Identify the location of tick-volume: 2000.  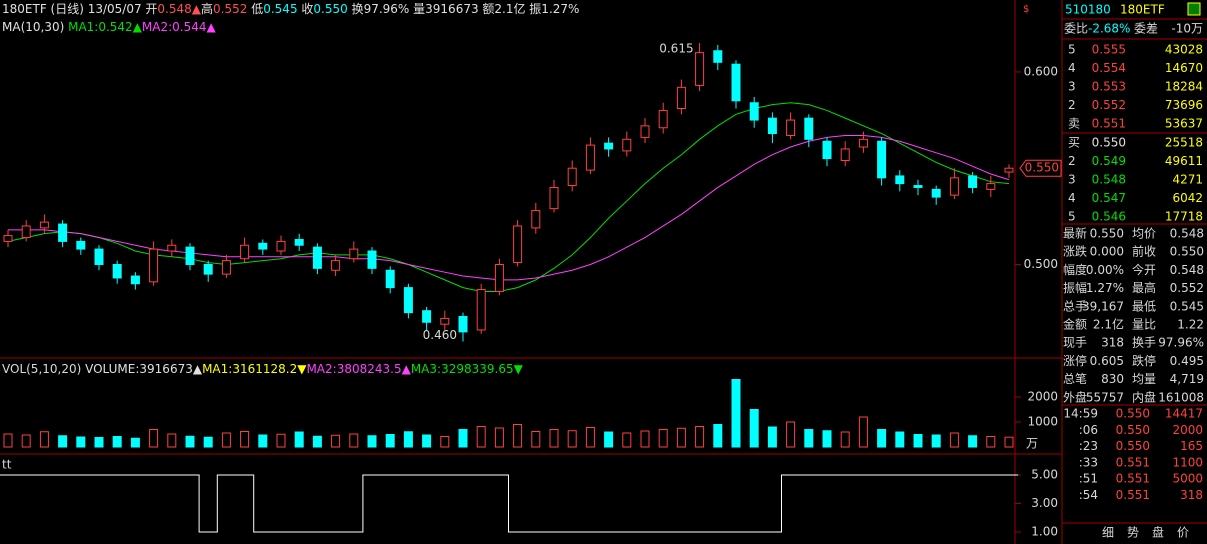
(1187, 430).